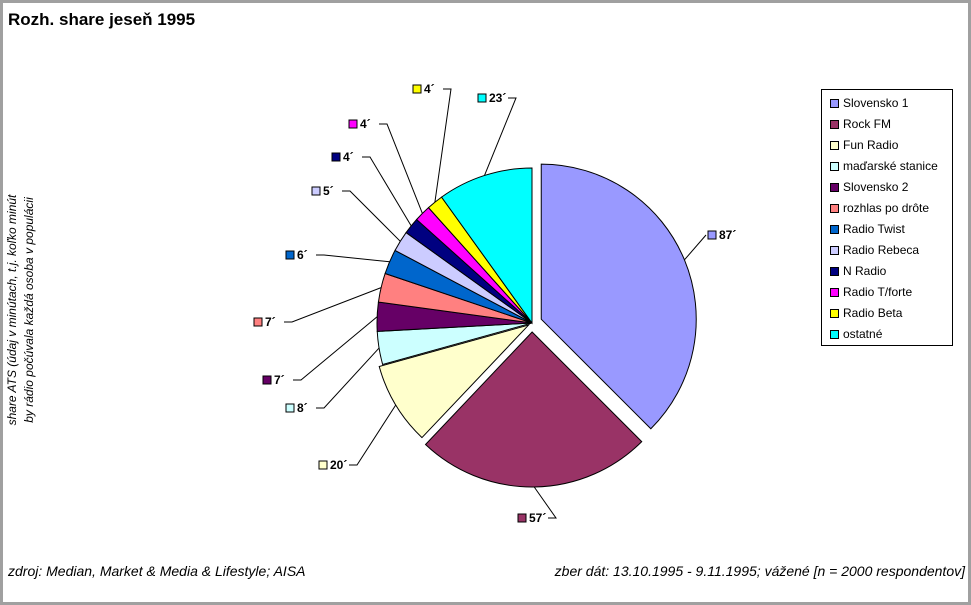  I want to click on legend-label-3: Fun Radio, so click(871, 145).